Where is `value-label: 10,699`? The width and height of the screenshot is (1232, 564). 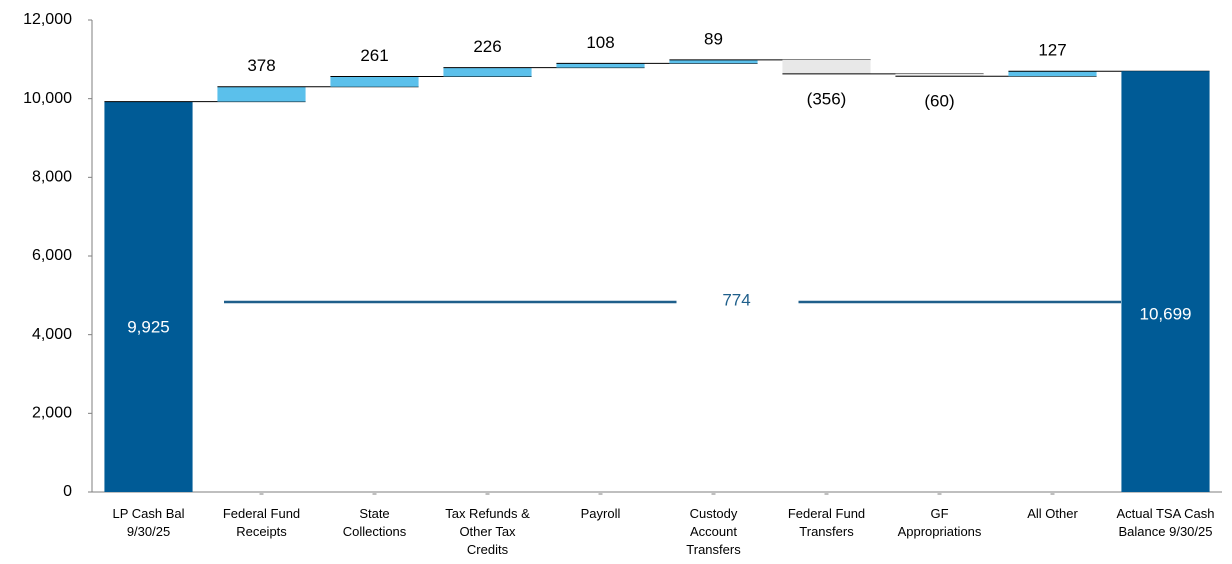
value-label: 10,699 is located at coordinates (1166, 314).